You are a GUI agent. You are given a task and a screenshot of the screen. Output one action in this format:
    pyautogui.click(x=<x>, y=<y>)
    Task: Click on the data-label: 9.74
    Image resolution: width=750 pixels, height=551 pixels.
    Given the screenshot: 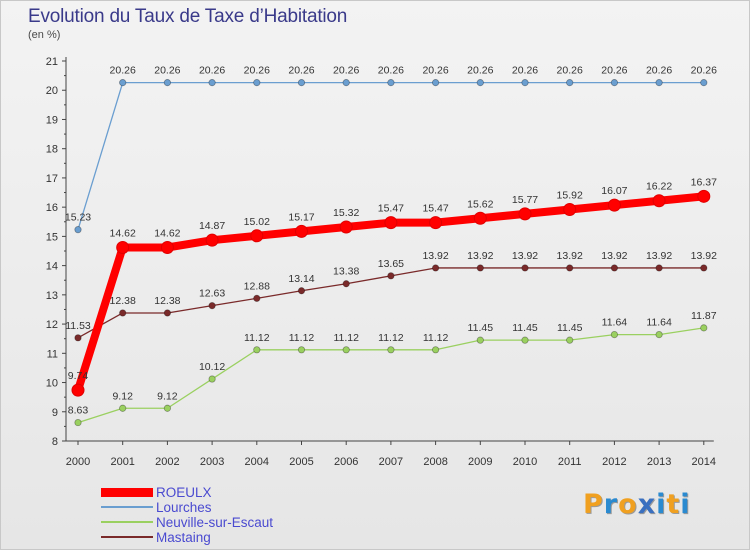 What is the action you would take?
    pyautogui.click(x=78, y=376)
    